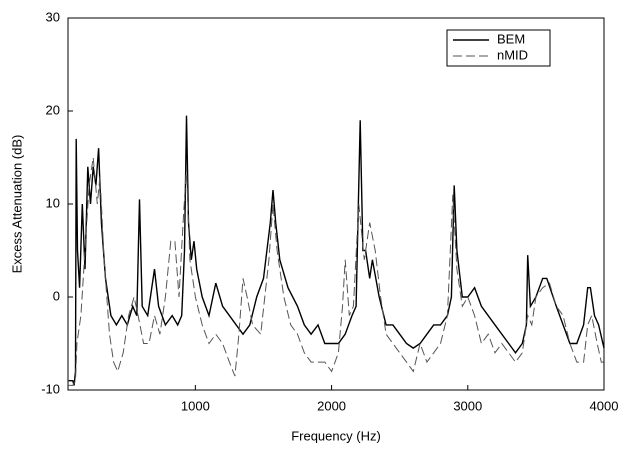 The image size is (621, 453). What do you see at coordinates (512, 54) in the screenshot?
I see `legend-label: nMID` at bounding box center [512, 54].